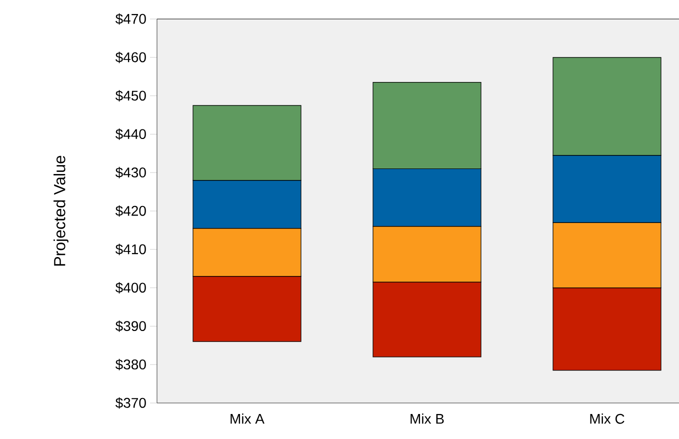 The width and height of the screenshot is (679, 439). I want to click on y-axis-title: Projected Value, so click(61, 211).